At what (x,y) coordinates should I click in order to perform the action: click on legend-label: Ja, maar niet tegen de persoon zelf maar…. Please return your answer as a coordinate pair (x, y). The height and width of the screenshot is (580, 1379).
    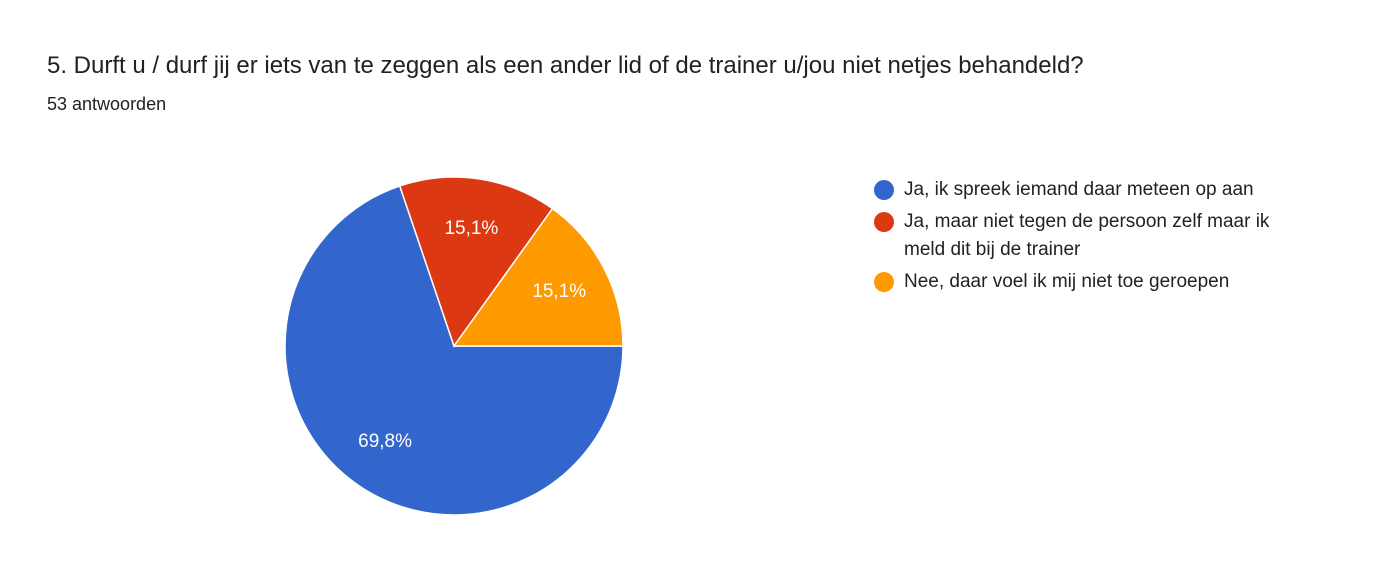
    Looking at the image, I should click on (1087, 235).